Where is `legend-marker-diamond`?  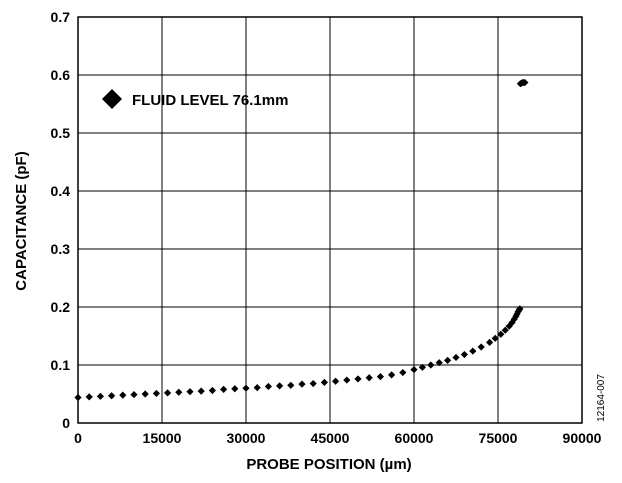
legend-marker-diamond is located at coordinates (112, 99).